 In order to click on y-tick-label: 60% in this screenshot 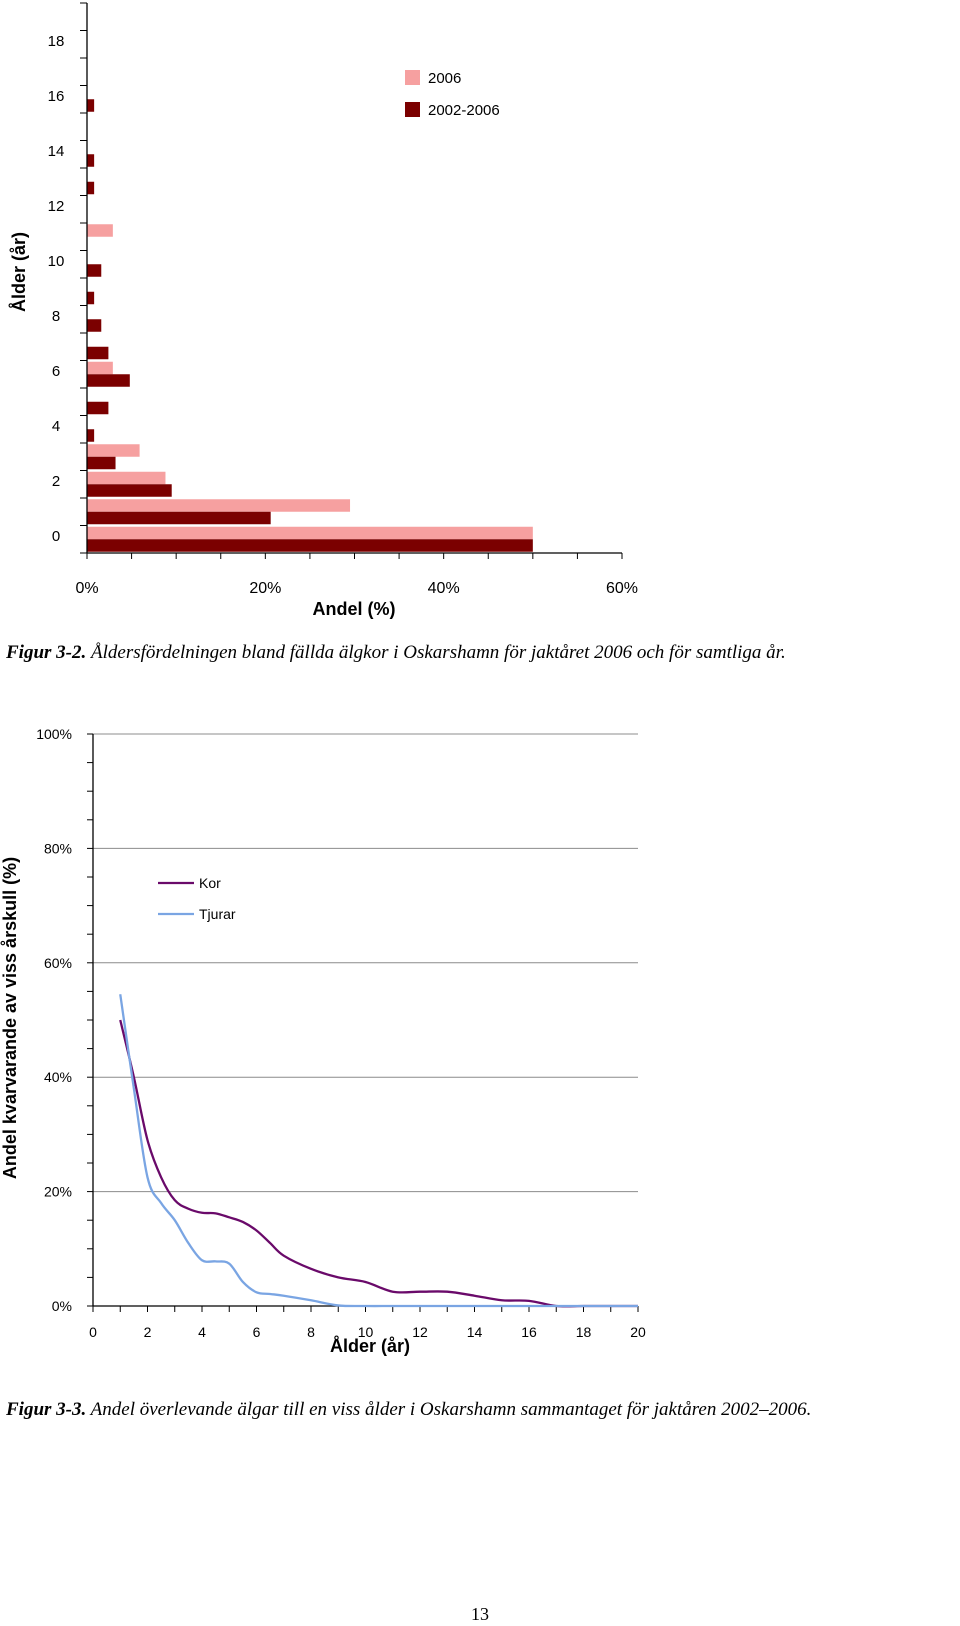, I will do `click(58, 963)`.